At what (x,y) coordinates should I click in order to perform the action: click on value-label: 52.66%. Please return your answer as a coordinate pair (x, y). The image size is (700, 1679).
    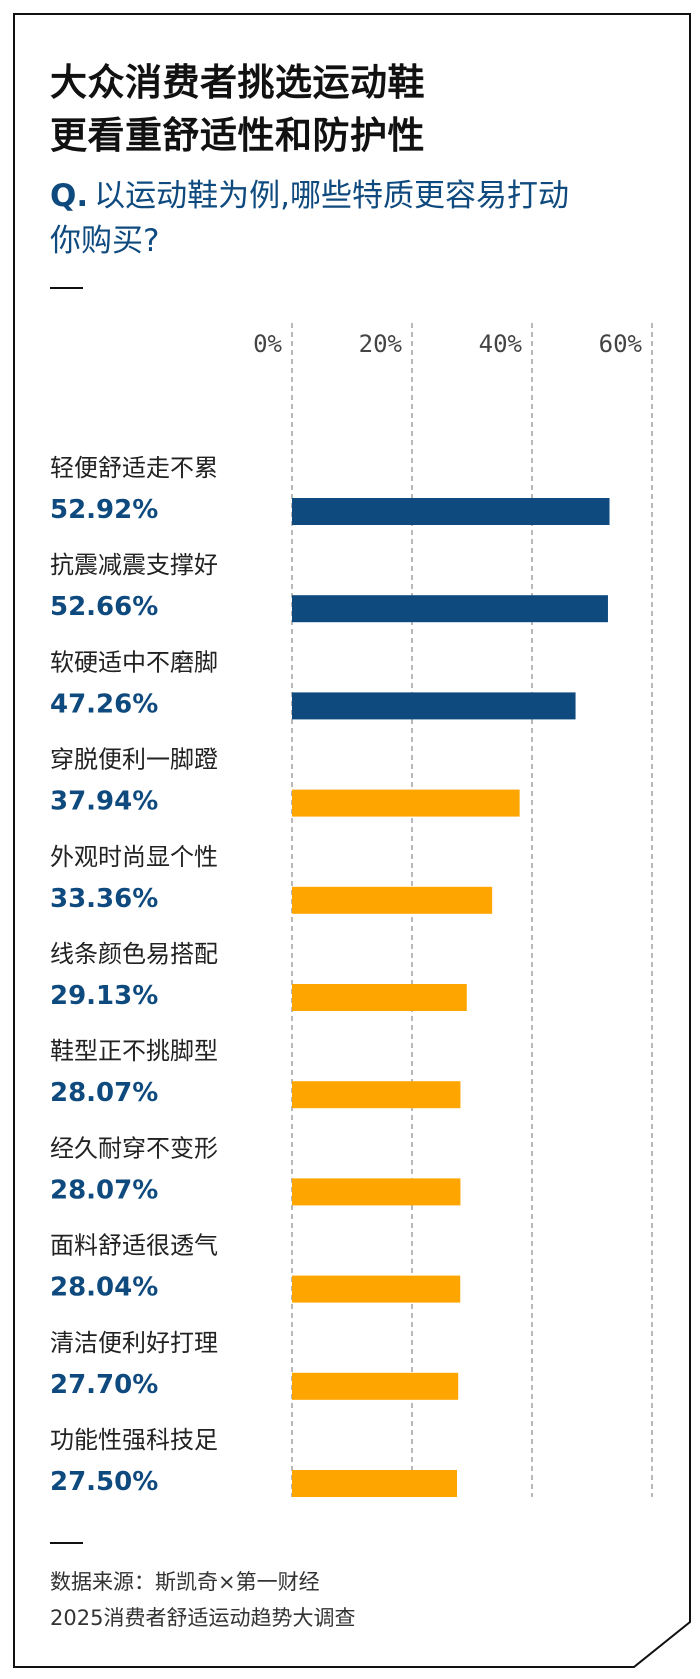
    Looking at the image, I should click on (104, 607).